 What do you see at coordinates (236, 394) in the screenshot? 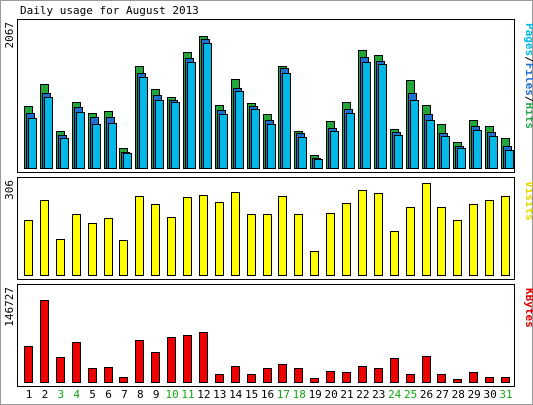
I see `x-tick-label-14: 14` at bounding box center [236, 394].